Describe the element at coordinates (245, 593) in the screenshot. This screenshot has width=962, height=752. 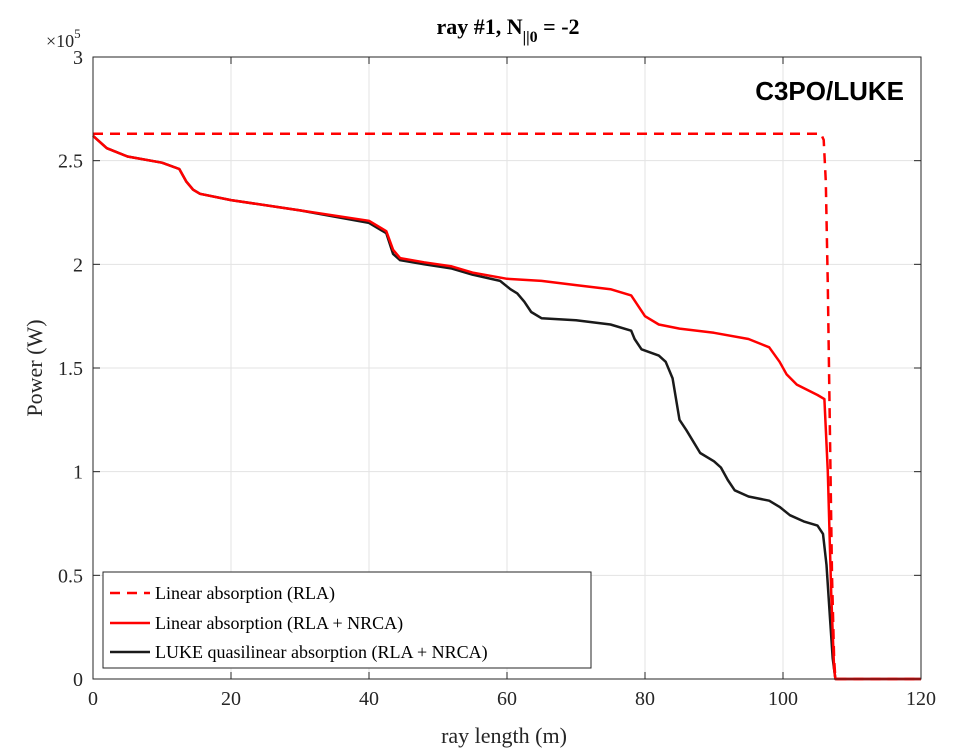
I see `legend-label-linear-rla: Linear absorption (RLA)` at that location.